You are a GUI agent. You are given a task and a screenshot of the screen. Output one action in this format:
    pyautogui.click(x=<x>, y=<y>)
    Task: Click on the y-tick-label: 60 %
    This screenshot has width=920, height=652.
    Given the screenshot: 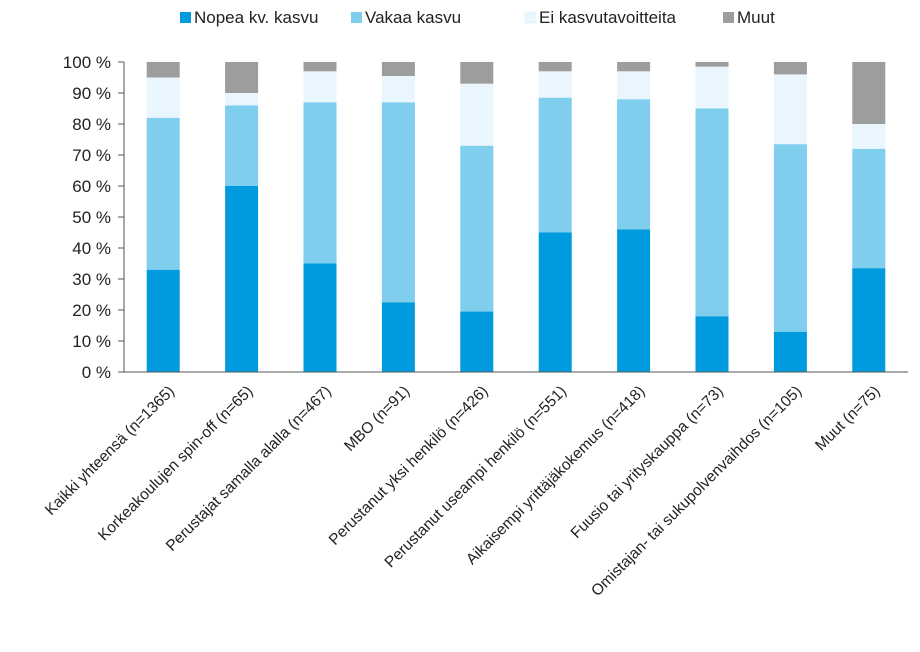 What is the action you would take?
    pyautogui.click(x=91, y=186)
    